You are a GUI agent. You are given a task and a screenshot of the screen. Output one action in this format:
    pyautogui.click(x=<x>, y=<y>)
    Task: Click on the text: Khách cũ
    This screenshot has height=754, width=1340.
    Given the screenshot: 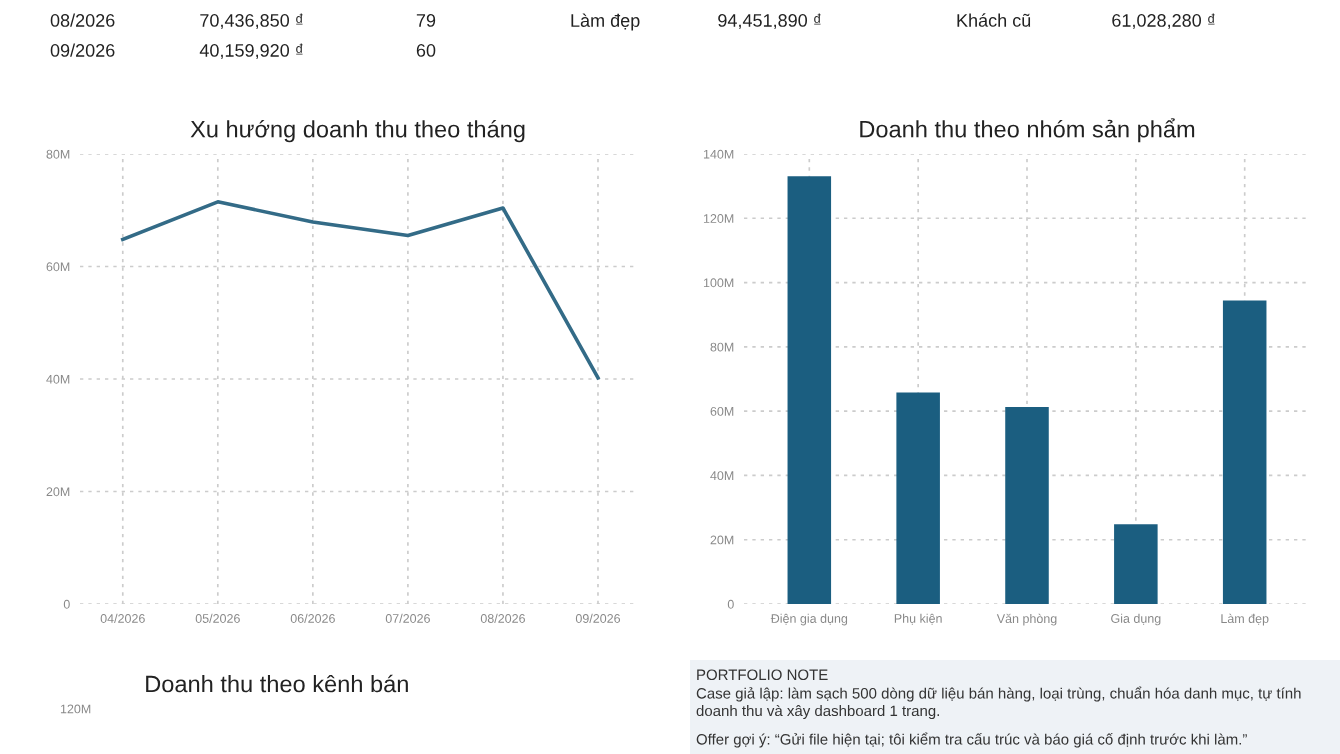 What is the action you would take?
    pyautogui.click(x=994, y=20)
    